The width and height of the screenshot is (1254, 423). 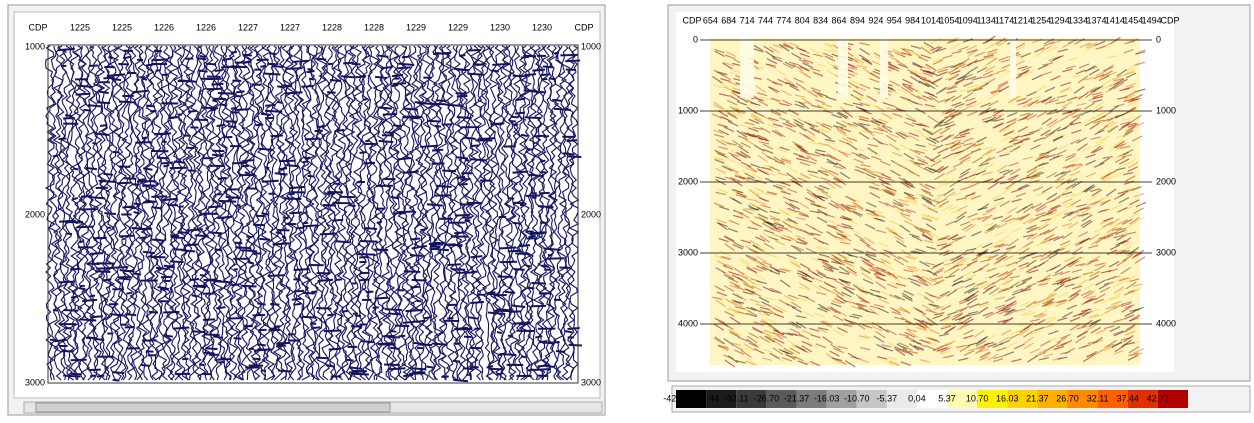 What do you see at coordinates (1133, 20) in the screenshot?
I see `header-label: 1454` at bounding box center [1133, 20].